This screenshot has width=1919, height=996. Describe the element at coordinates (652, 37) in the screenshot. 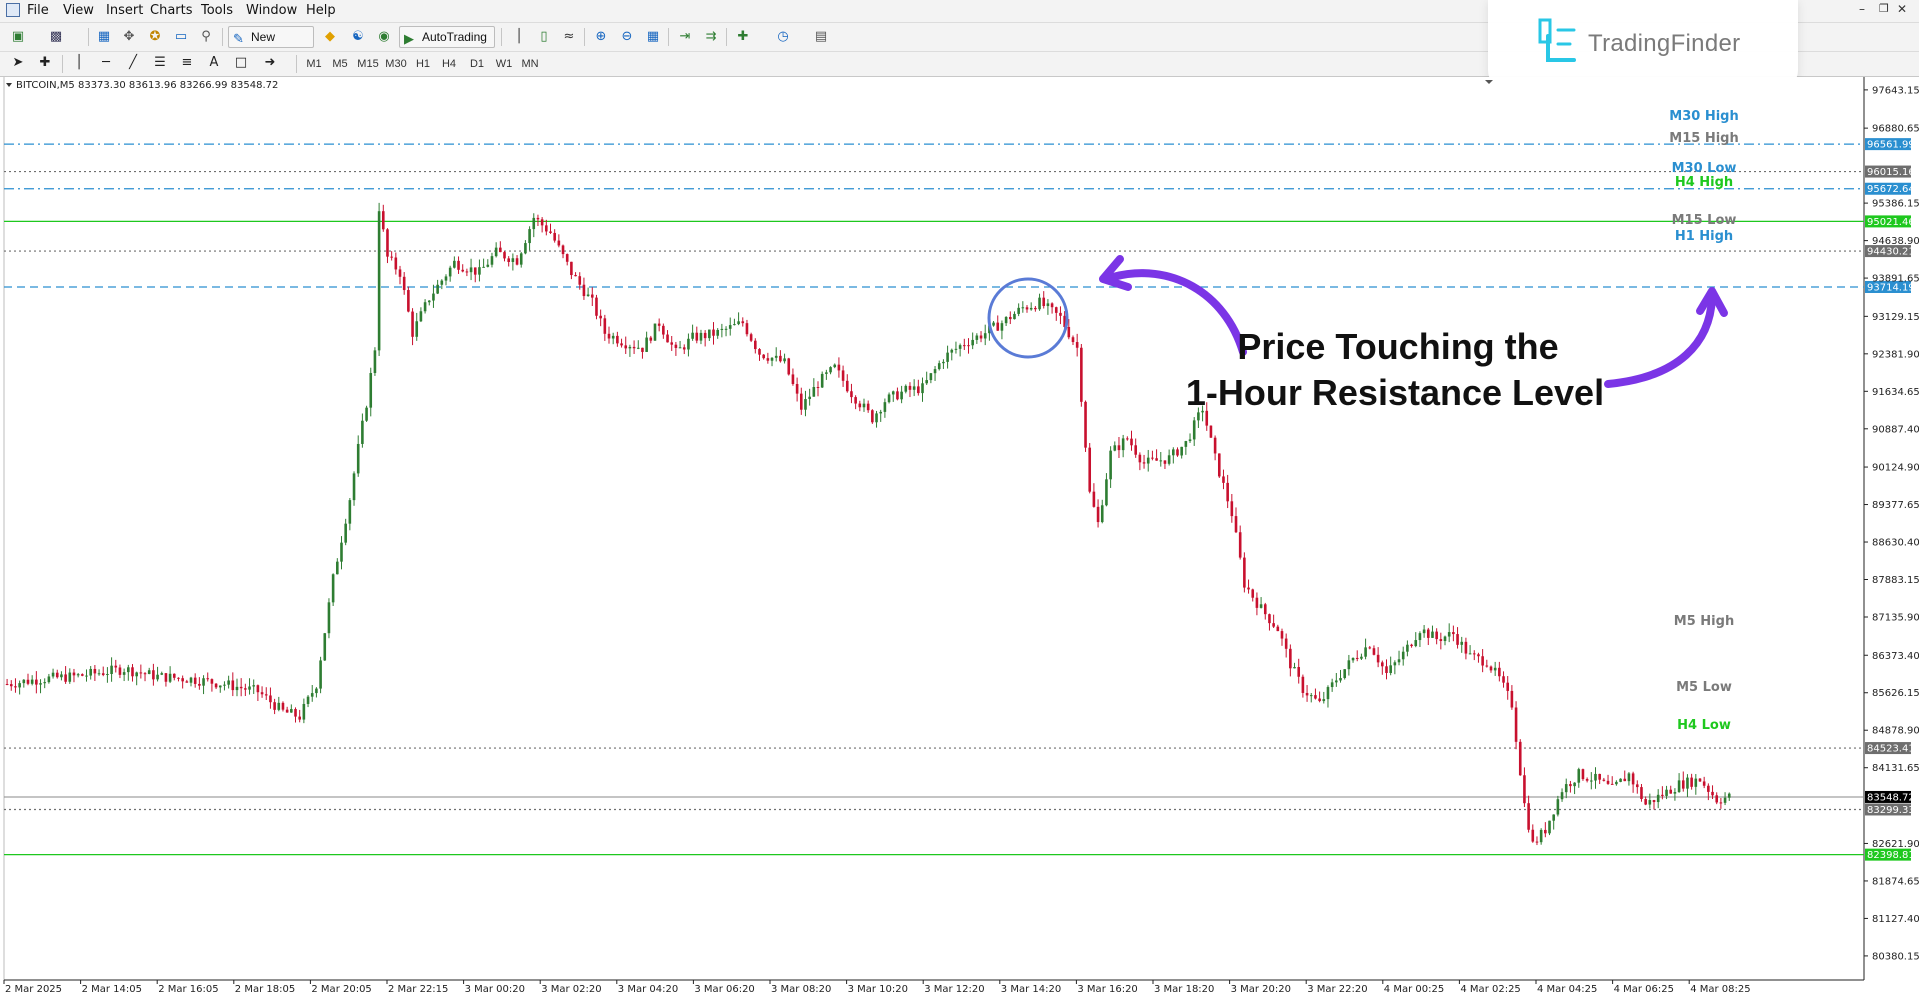

I see `tile-windows-button: ▦` at that location.